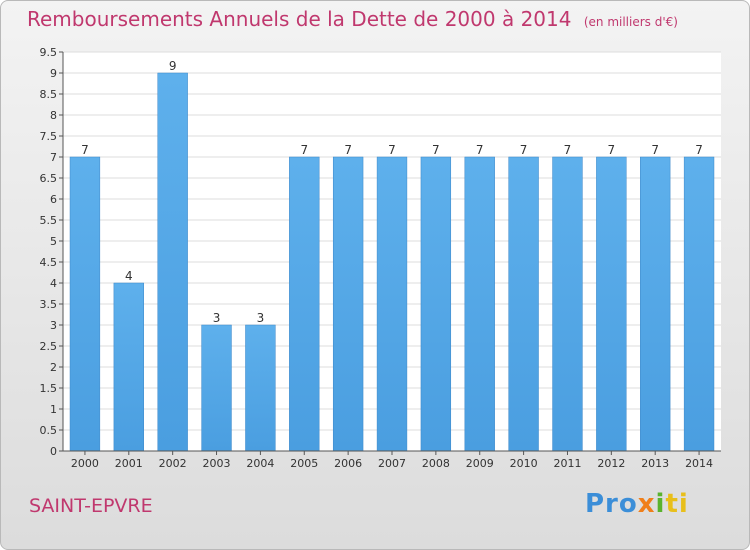 Image resolution: width=750 pixels, height=550 pixels. Describe the element at coordinates (660, 504) in the screenshot. I see `logo-part-3: i` at that location.